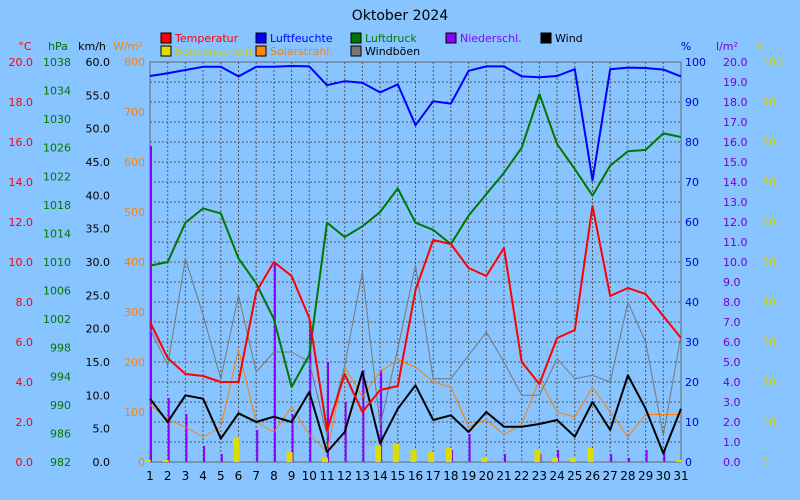 The width and height of the screenshot is (800, 500). Describe the element at coordinates (732, 442) in the screenshot. I see `rain-tick-label: 1.0` at that location.